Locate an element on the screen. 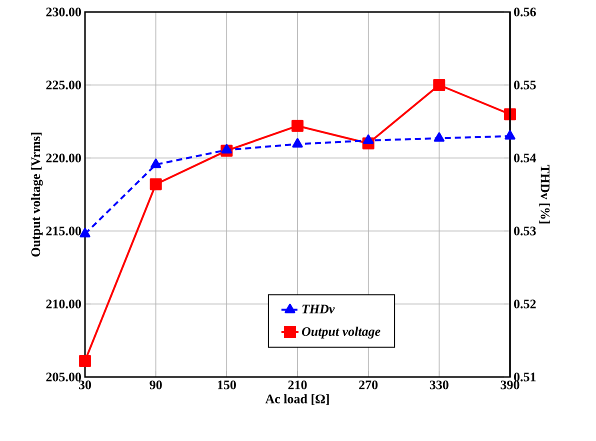 Image resolution: width=596 pixels, height=441 pixels. x-tick-label: 90 is located at coordinates (156, 385).